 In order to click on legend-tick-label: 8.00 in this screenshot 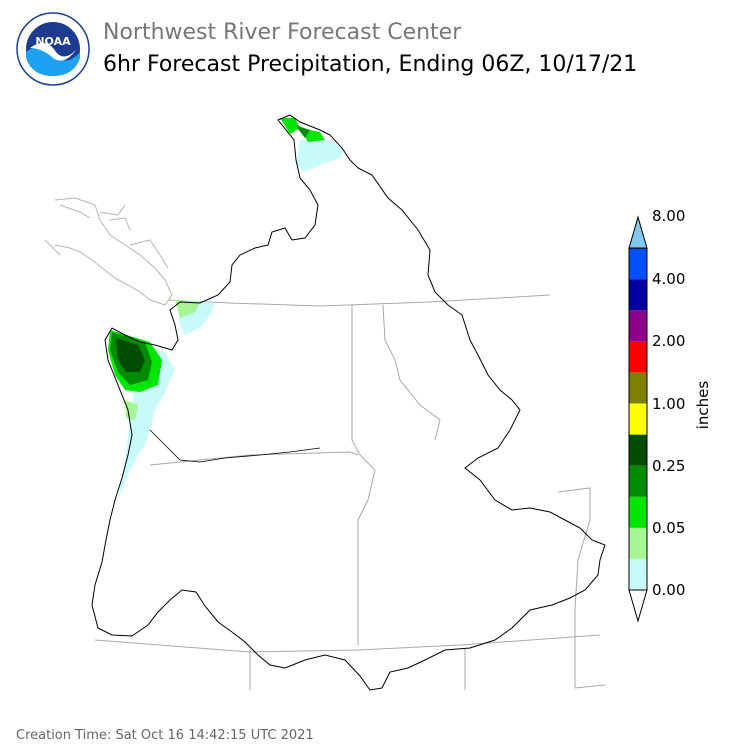, I will do `click(669, 216)`.